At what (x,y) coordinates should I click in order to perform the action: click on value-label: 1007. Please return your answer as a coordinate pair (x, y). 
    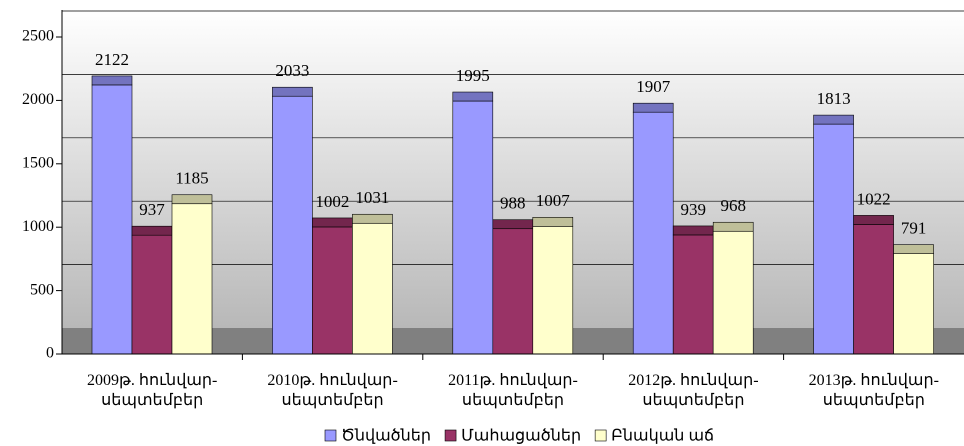
    Looking at the image, I should click on (553, 200).